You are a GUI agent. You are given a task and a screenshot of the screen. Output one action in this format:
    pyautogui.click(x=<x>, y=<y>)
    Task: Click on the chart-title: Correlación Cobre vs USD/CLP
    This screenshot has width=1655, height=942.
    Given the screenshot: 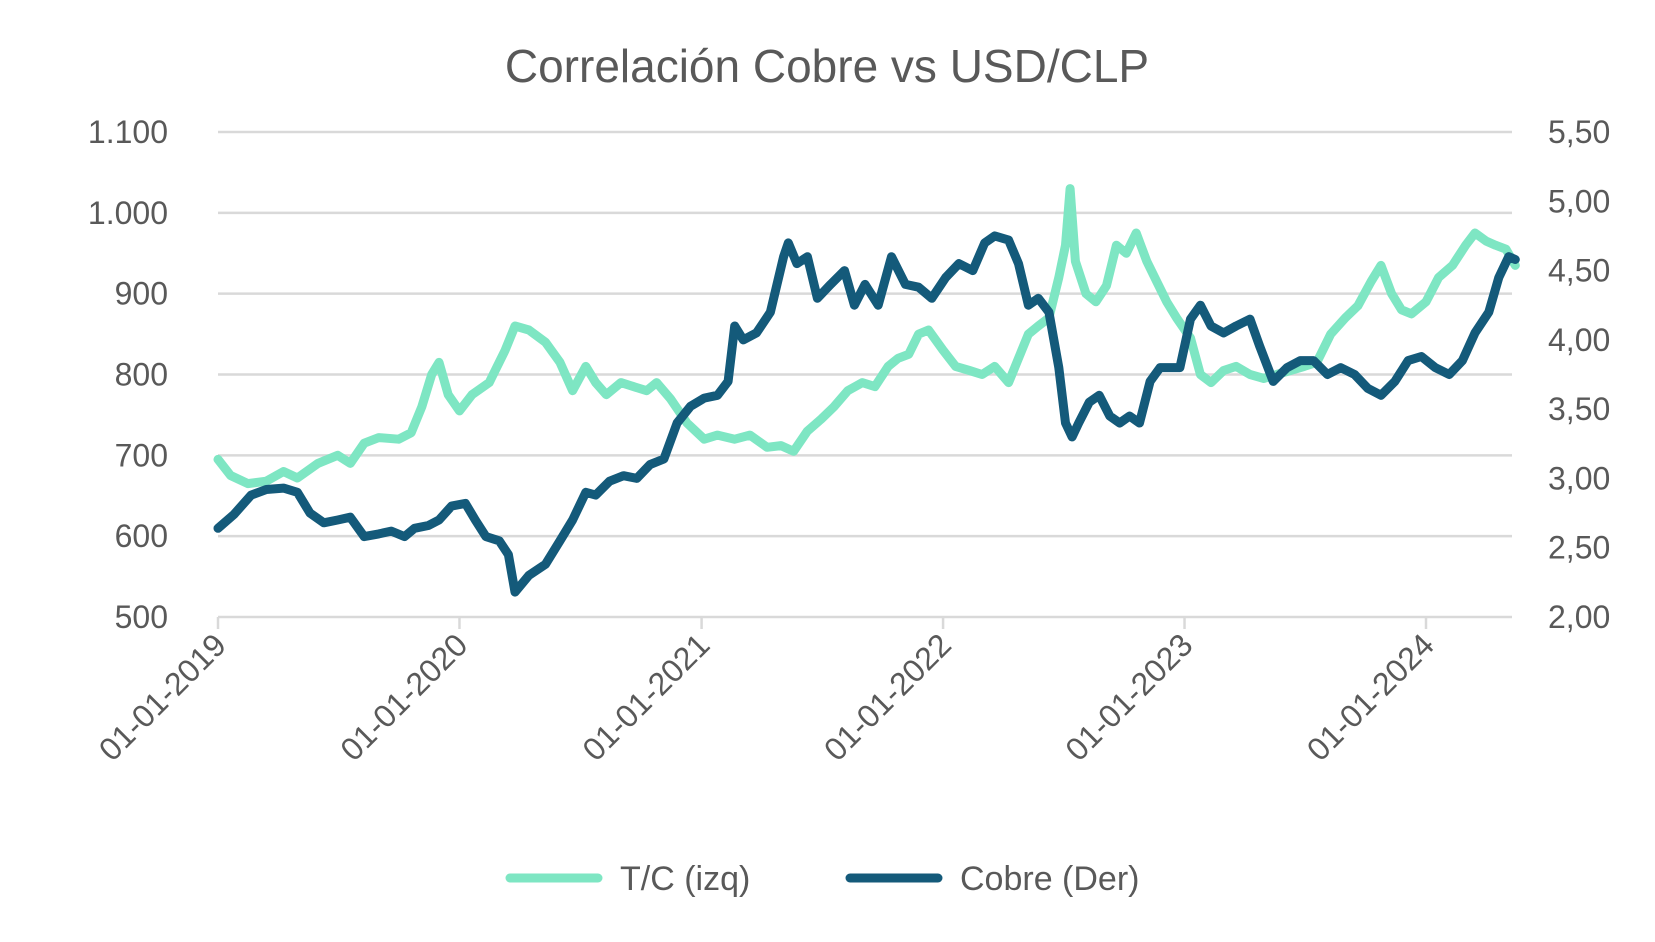 What is the action you would take?
    pyautogui.click(x=827, y=66)
    